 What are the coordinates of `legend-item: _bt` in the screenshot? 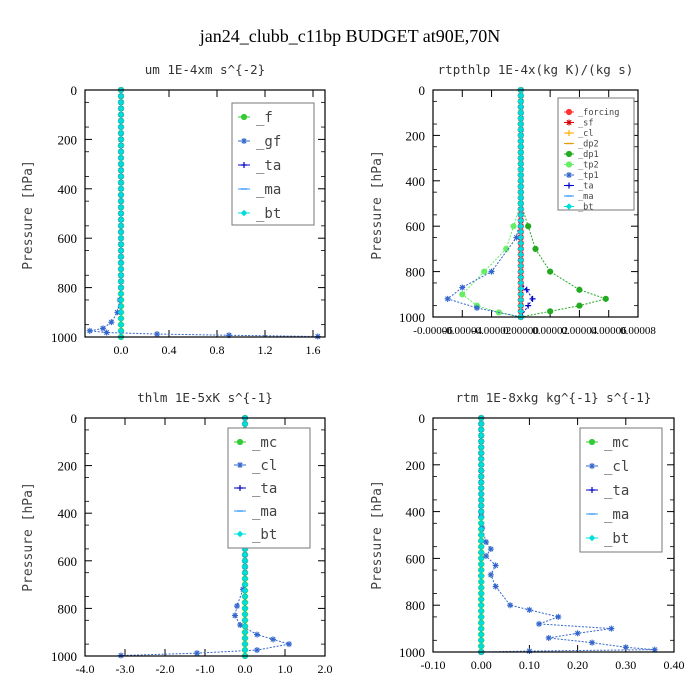 It's located at (579, 208).